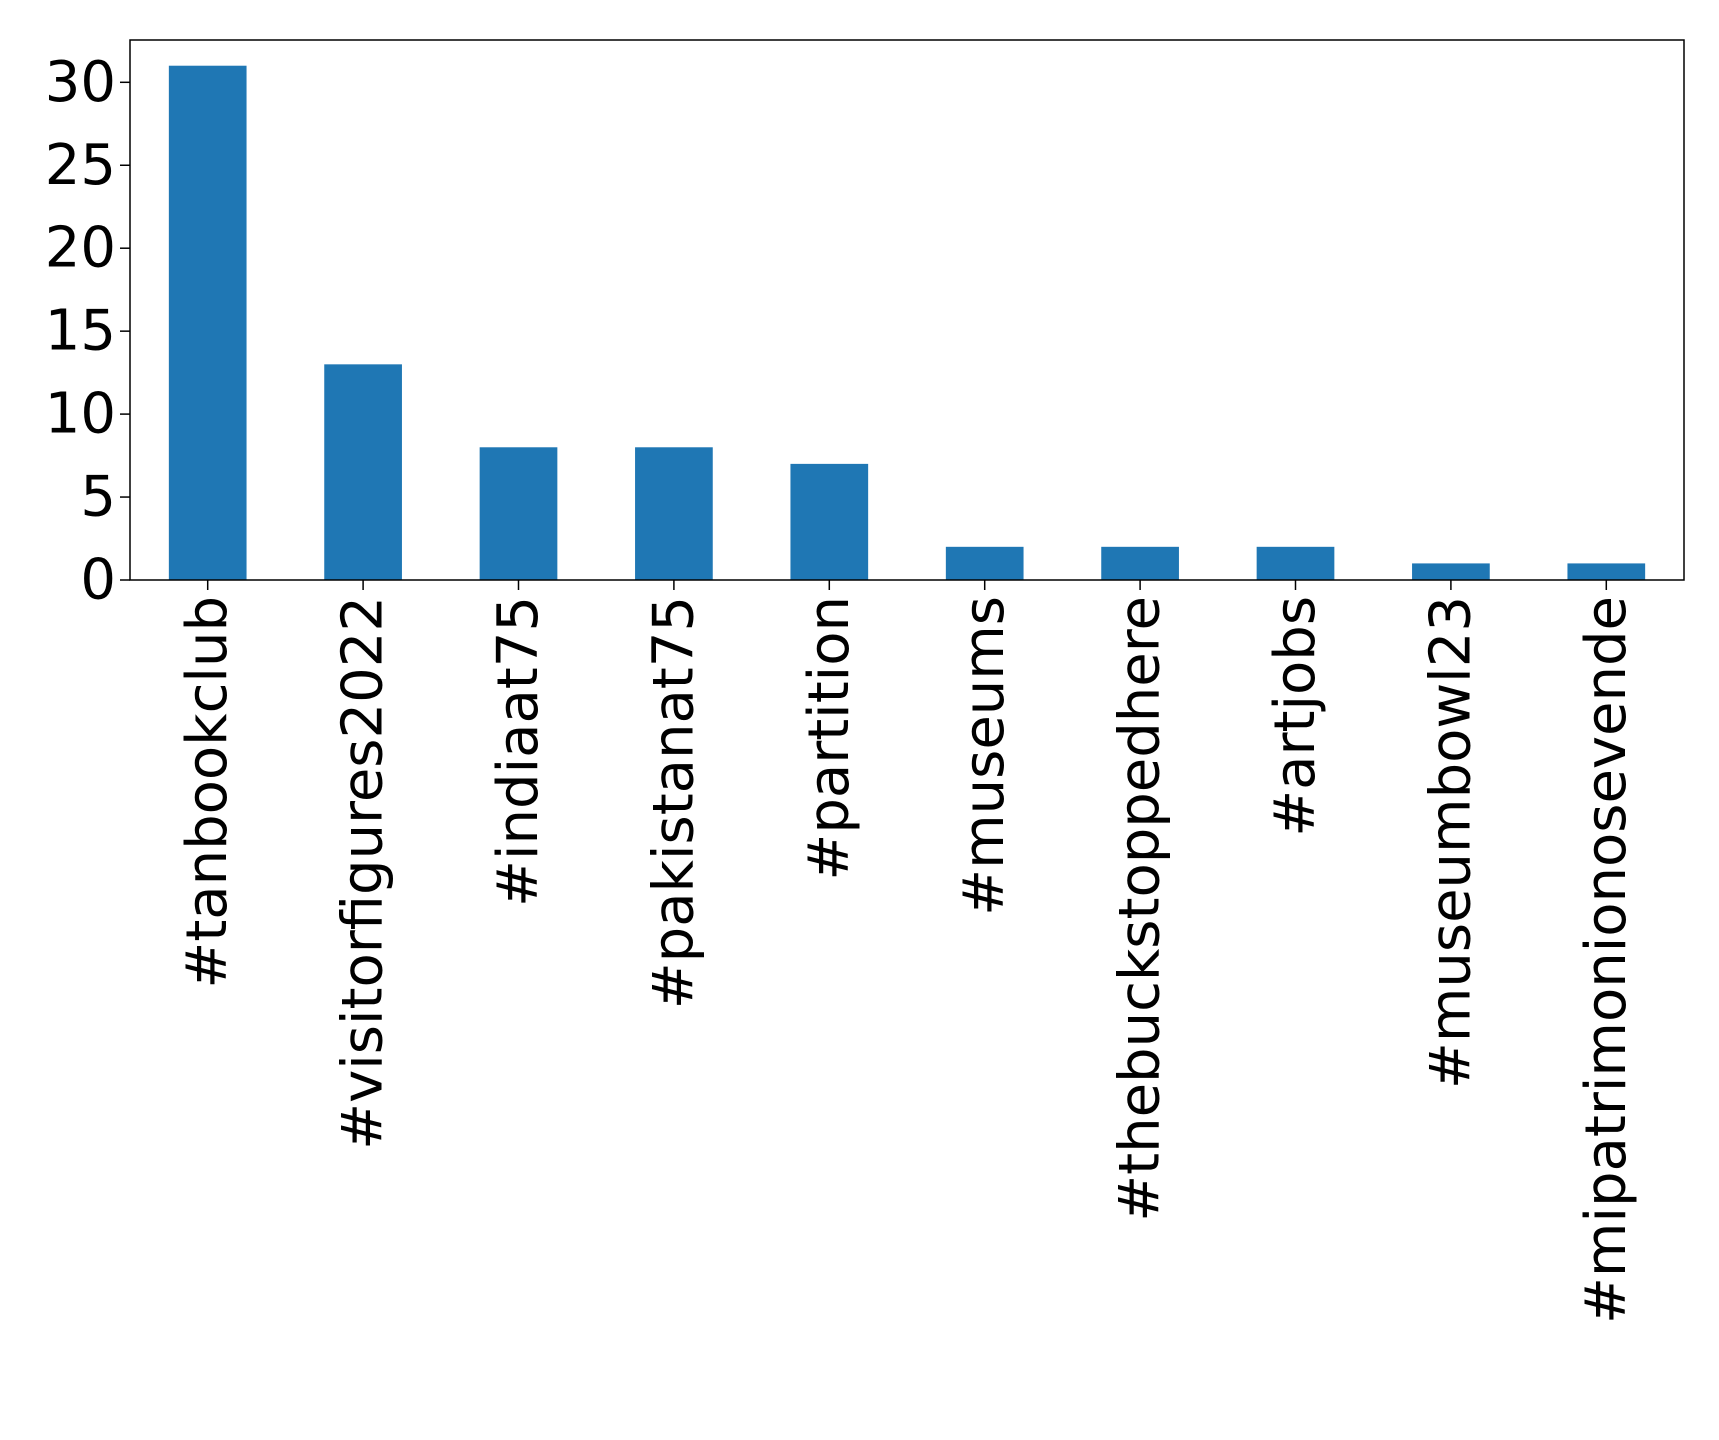  What do you see at coordinates (1295, 716) in the screenshot?
I see `x-tick-label: #artjobs` at bounding box center [1295, 716].